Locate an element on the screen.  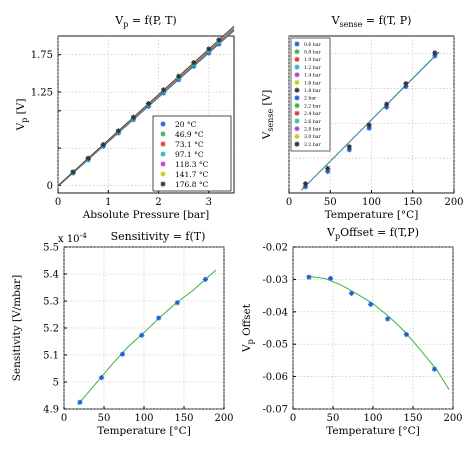
legend-entry: 1.4 bar is located at coordinates (312, 76).